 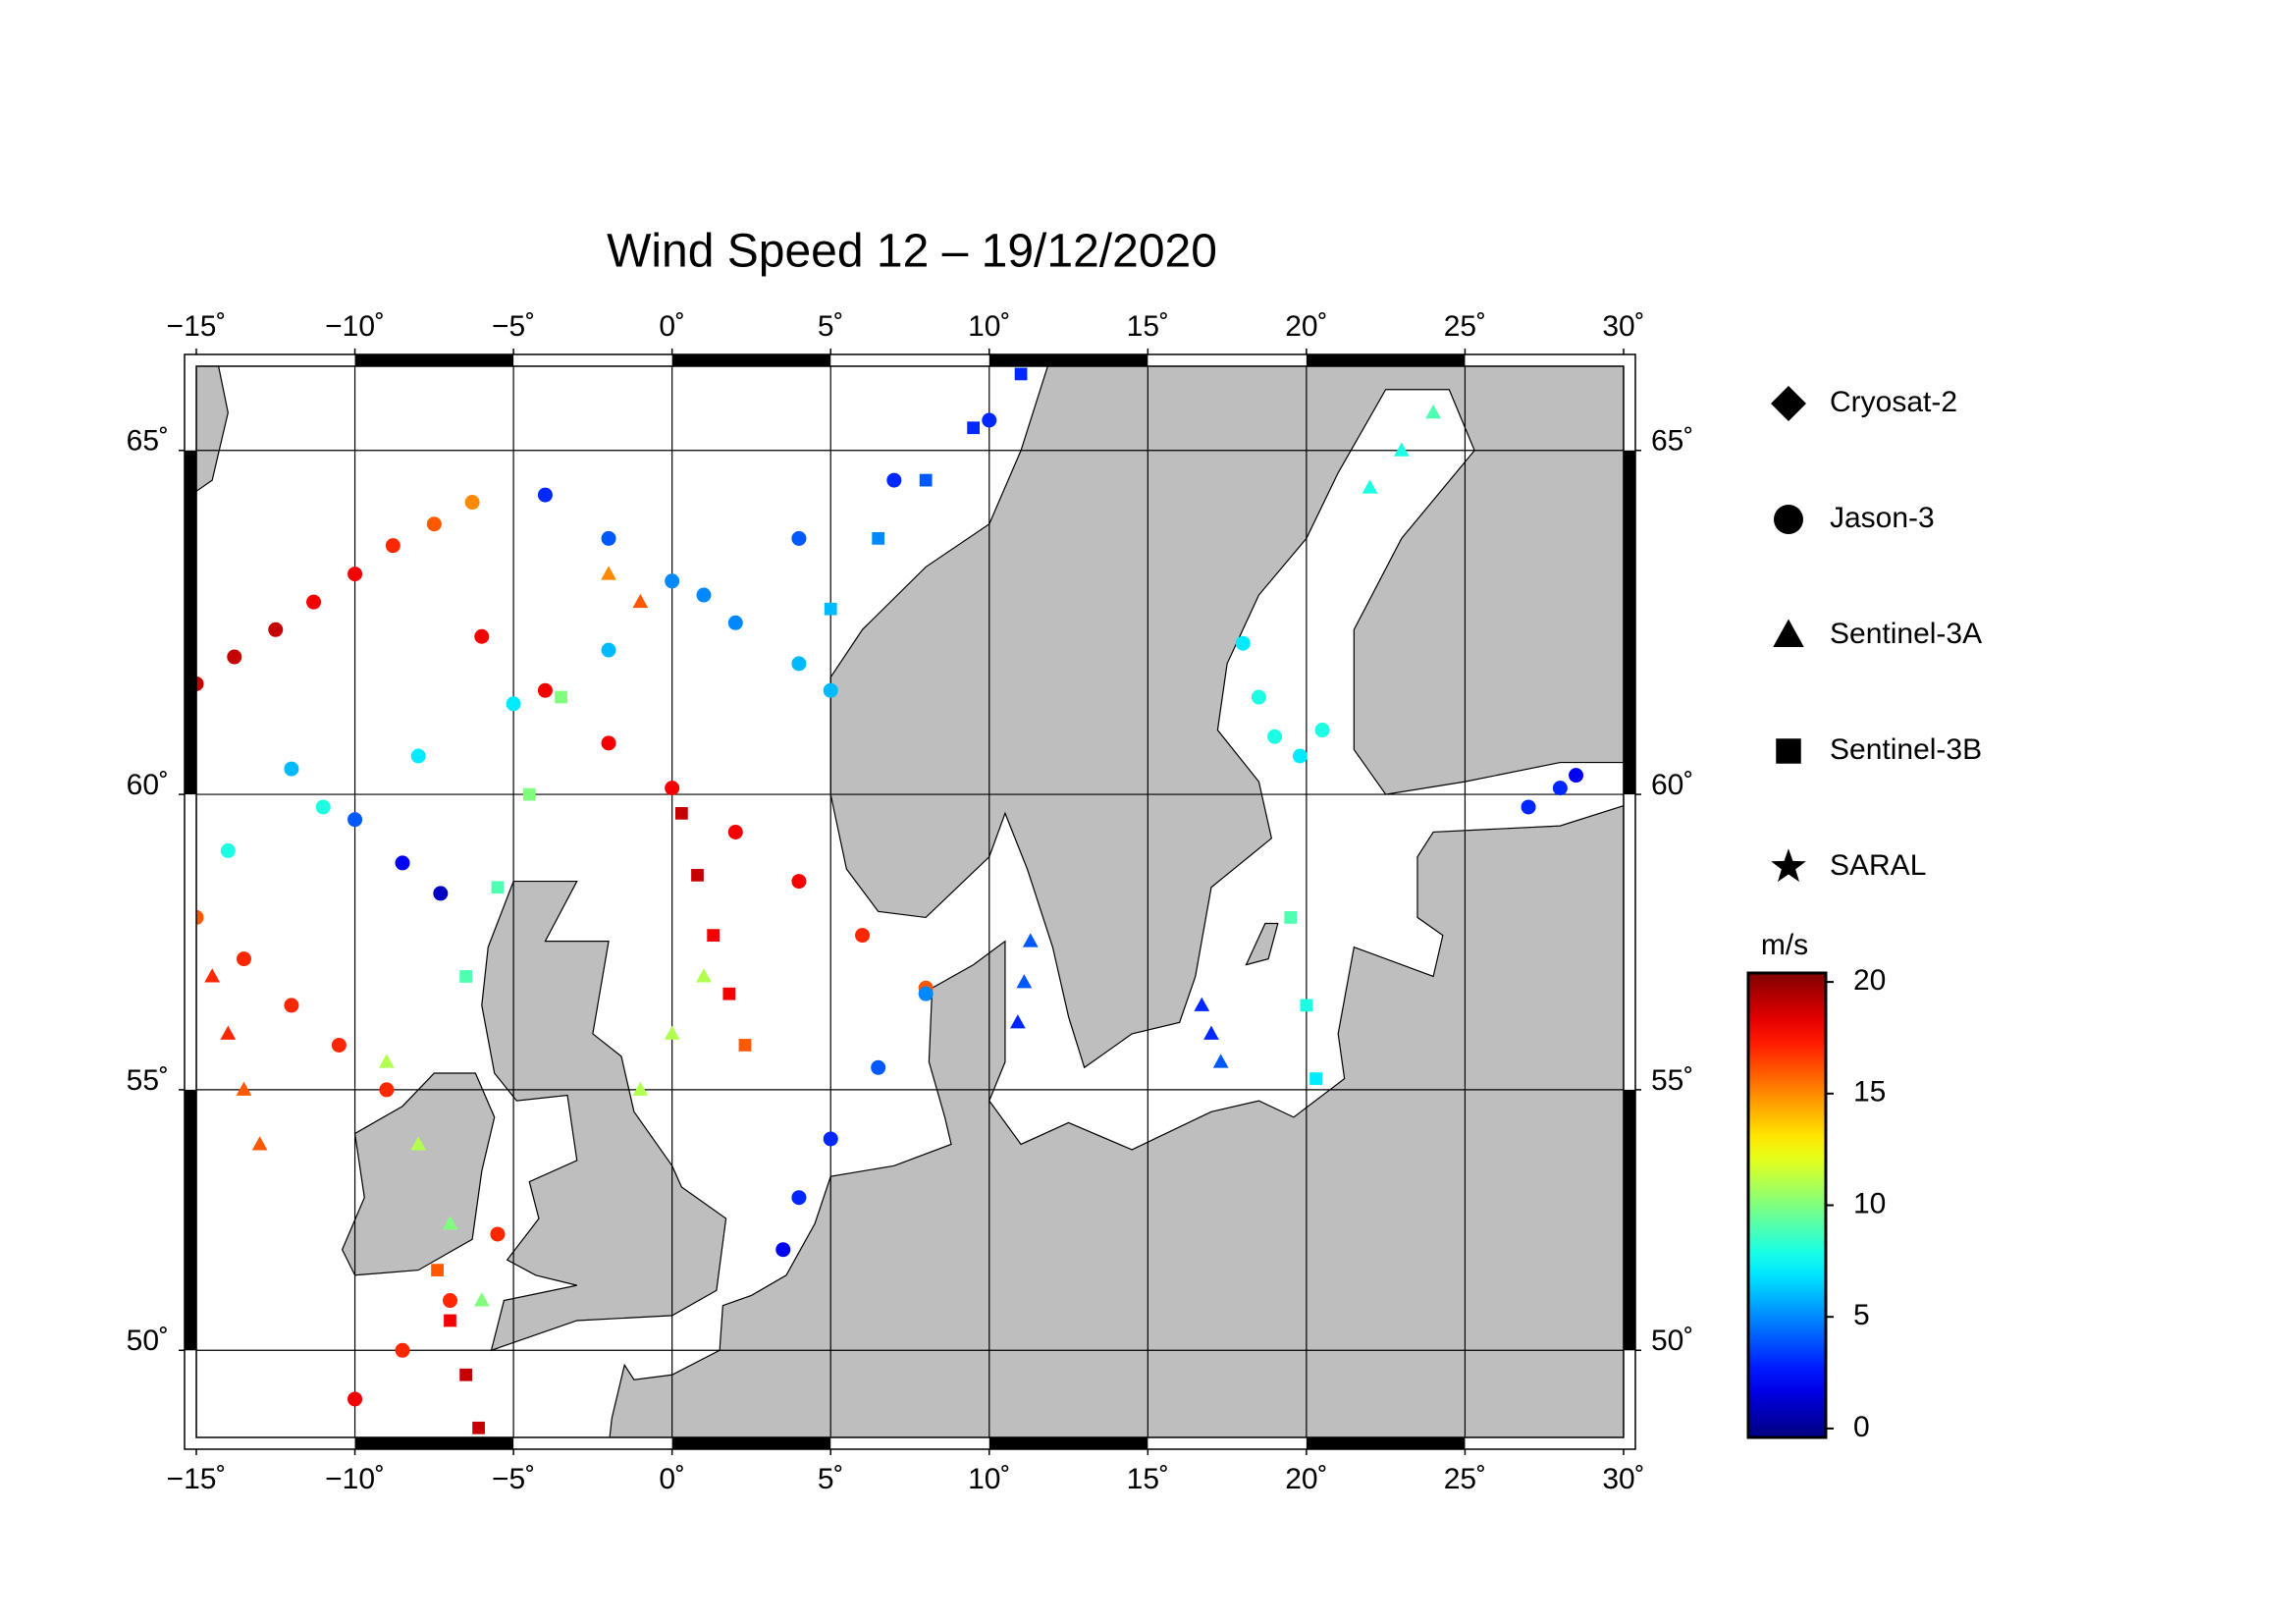 What do you see at coordinates (355, 326) in the screenshot?
I see `x-tick-label: −10˚` at bounding box center [355, 326].